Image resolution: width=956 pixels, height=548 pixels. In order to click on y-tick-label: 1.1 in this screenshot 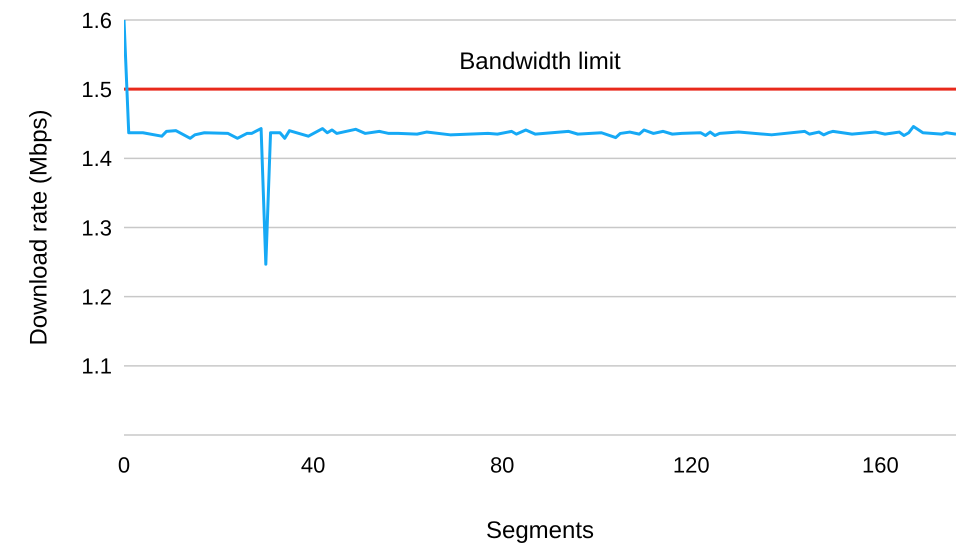, I will do `click(96, 366)`.